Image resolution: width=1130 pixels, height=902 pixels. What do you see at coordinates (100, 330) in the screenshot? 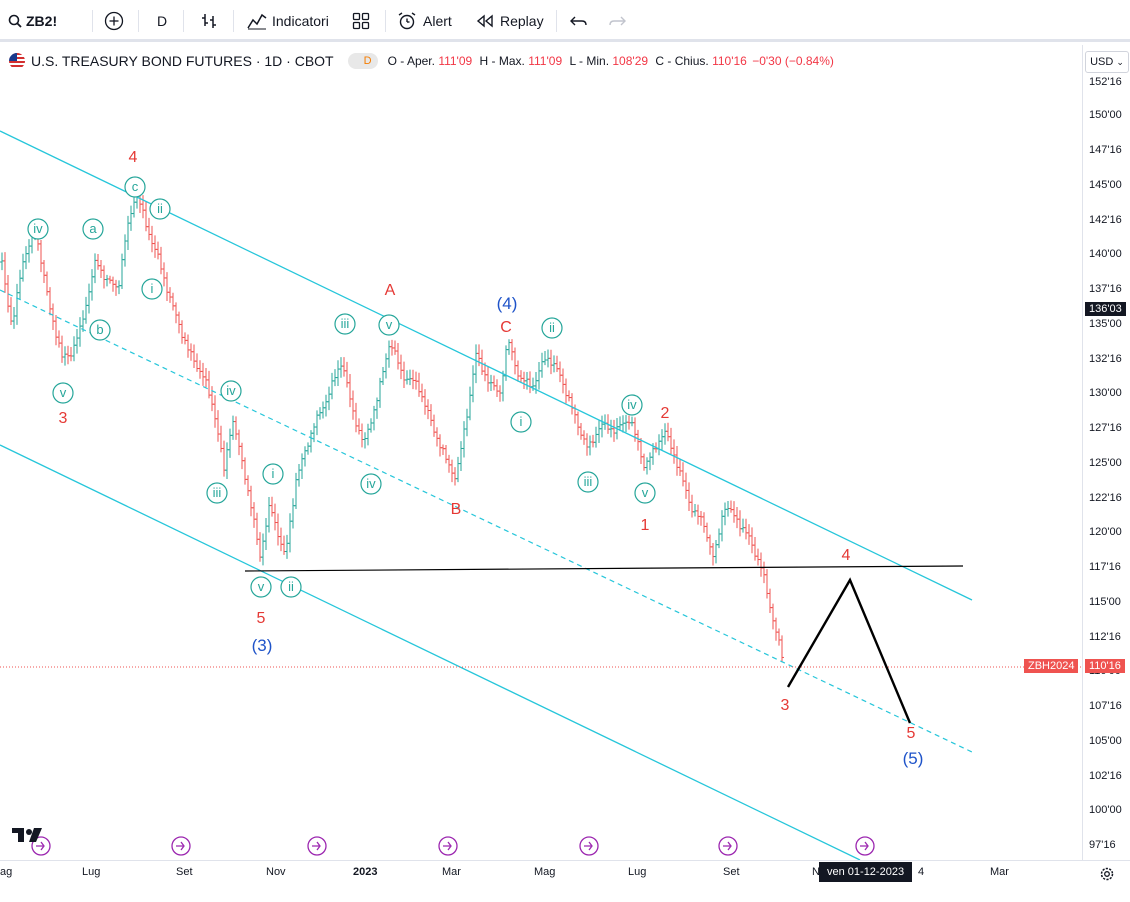
I see `circled-wave-label: b` at bounding box center [100, 330].